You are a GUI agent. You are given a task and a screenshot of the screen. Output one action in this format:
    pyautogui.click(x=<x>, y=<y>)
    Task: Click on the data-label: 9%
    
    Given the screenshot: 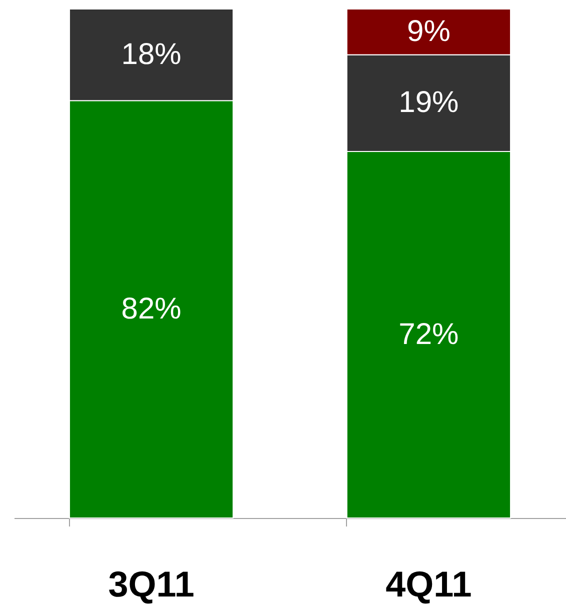 What is the action you would take?
    pyautogui.click(x=428, y=31)
    